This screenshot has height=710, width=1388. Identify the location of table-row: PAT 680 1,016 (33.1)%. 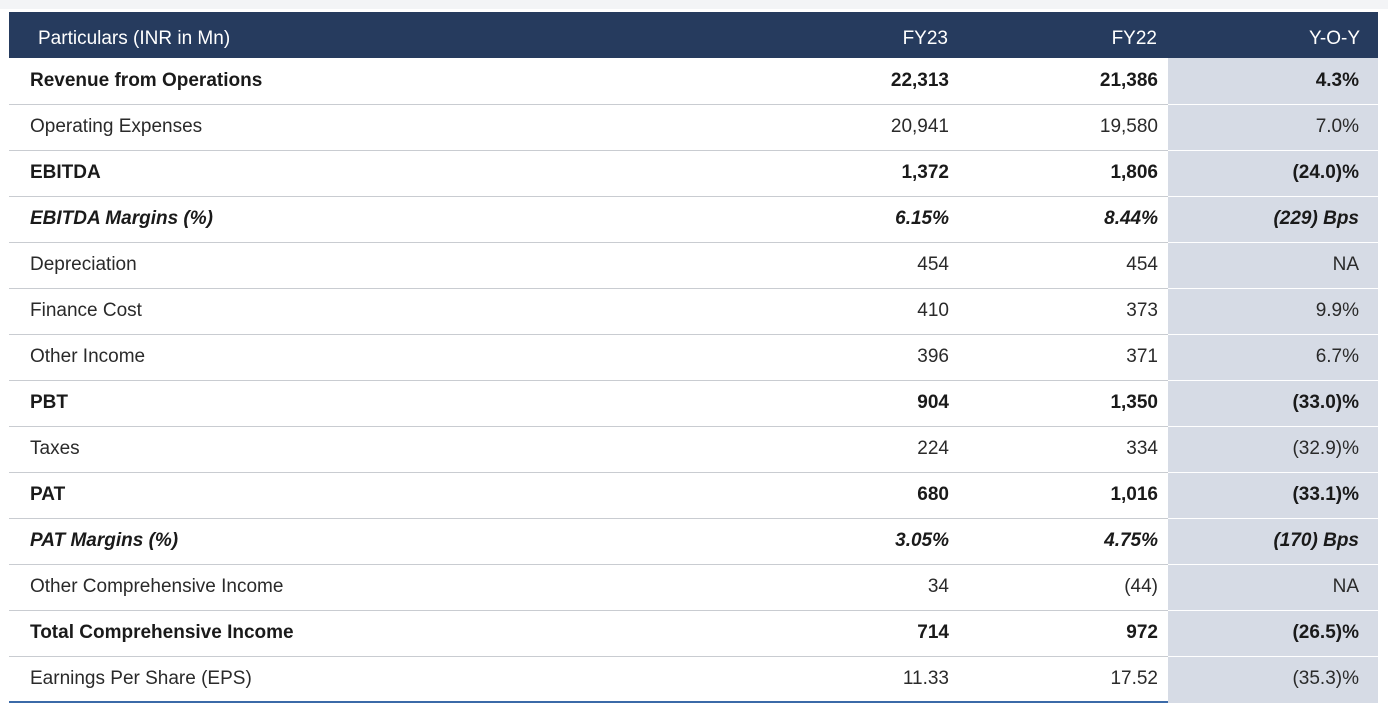
(693, 495).